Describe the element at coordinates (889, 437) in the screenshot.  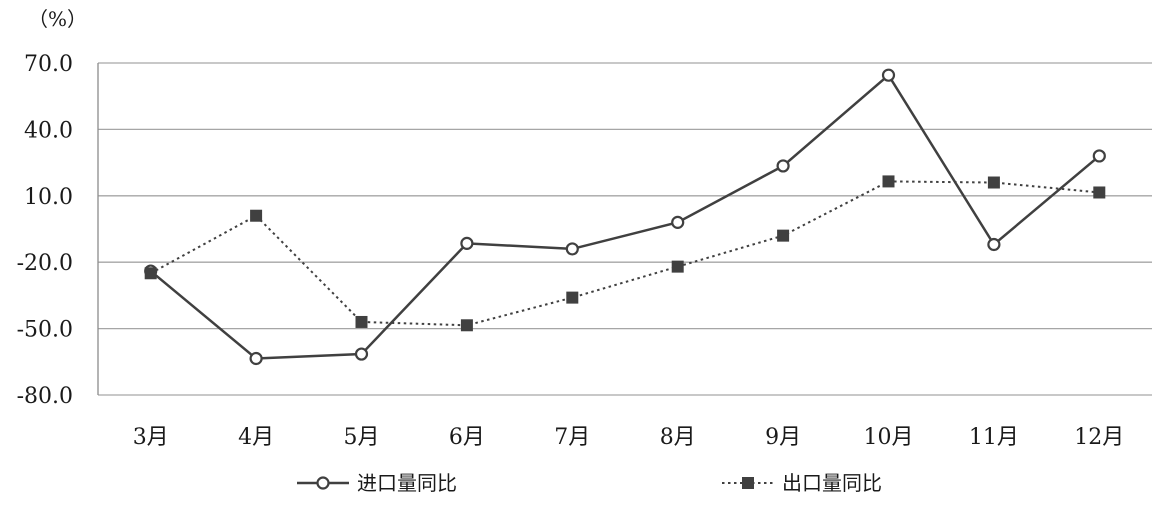
I see `x-tick-label: 10月` at that location.